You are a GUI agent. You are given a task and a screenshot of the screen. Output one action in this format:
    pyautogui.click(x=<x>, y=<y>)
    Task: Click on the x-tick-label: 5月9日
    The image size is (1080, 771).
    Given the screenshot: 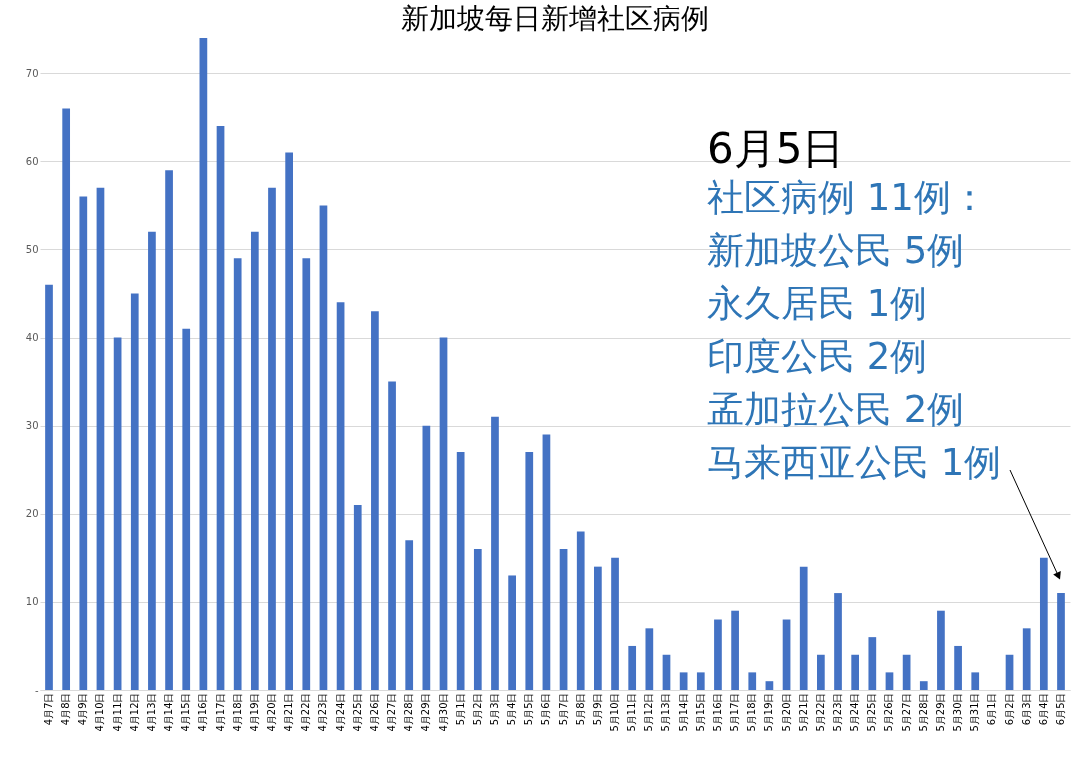 What is the action you would take?
    pyautogui.click(x=597, y=709)
    